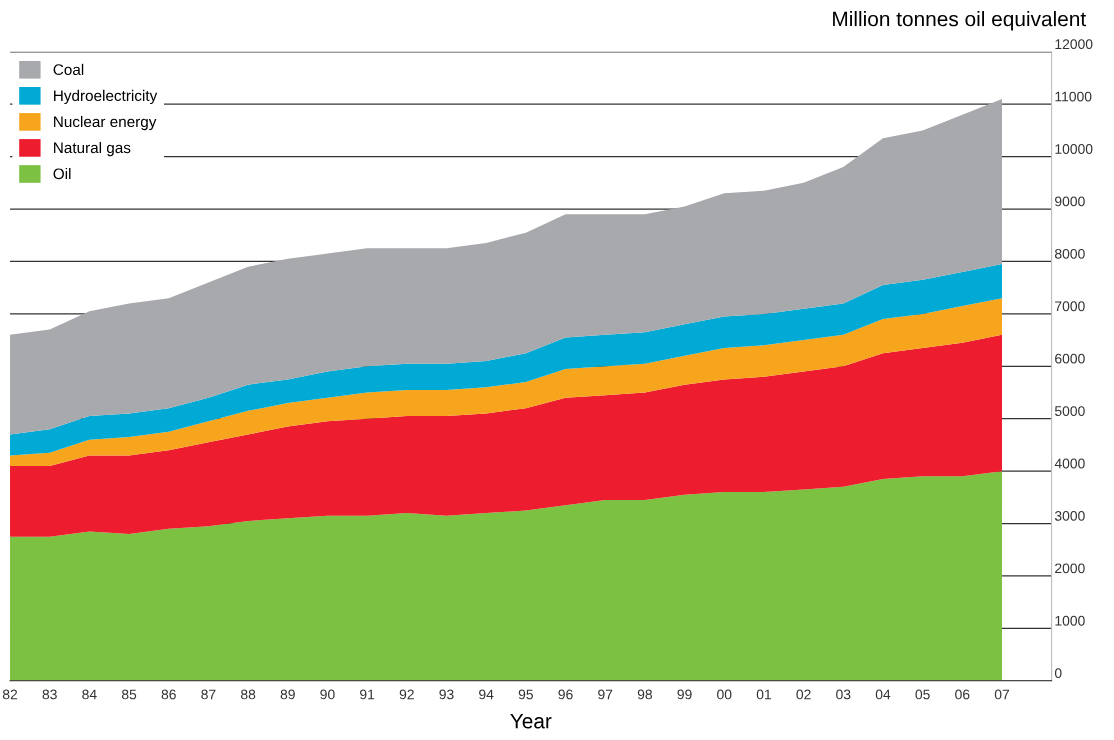 The image size is (1114, 740). Describe the element at coordinates (89, 694) in the screenshot. I see `x-tick-label: 84` at that location.